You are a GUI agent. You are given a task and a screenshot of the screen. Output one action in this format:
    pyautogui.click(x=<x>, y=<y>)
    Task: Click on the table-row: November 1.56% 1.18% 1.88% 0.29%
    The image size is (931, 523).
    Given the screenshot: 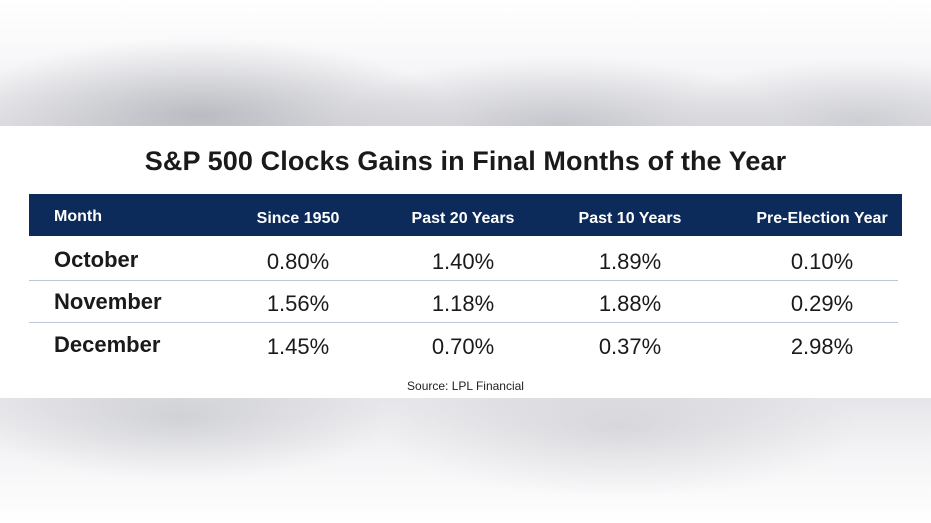 What is the action you would take?
    pyautogui.click(x=454, y=302)
    